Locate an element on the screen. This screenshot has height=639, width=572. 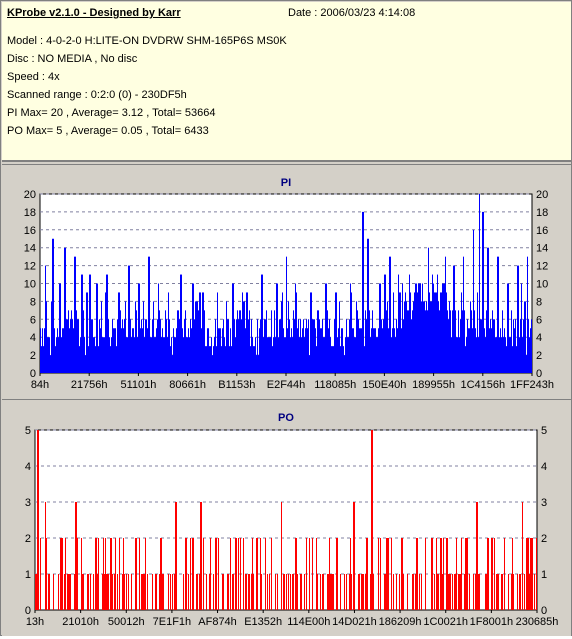
y-tick-label-right: 10 is located at coordinates (542, 285).